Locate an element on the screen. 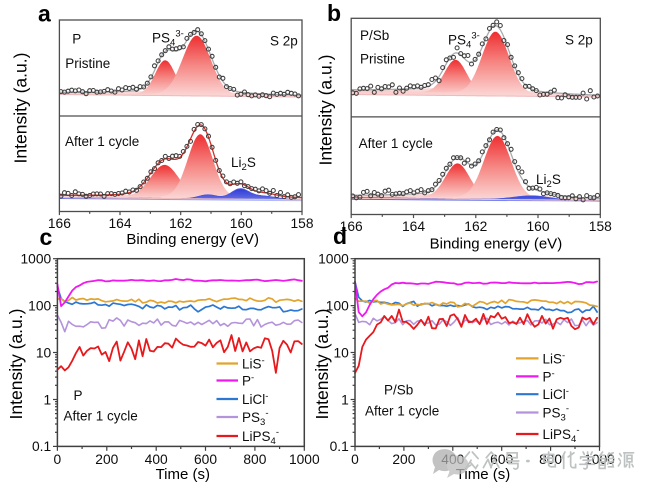 The image size is (657, 489). svg-text: 400 is located at coordinates (156, 459).